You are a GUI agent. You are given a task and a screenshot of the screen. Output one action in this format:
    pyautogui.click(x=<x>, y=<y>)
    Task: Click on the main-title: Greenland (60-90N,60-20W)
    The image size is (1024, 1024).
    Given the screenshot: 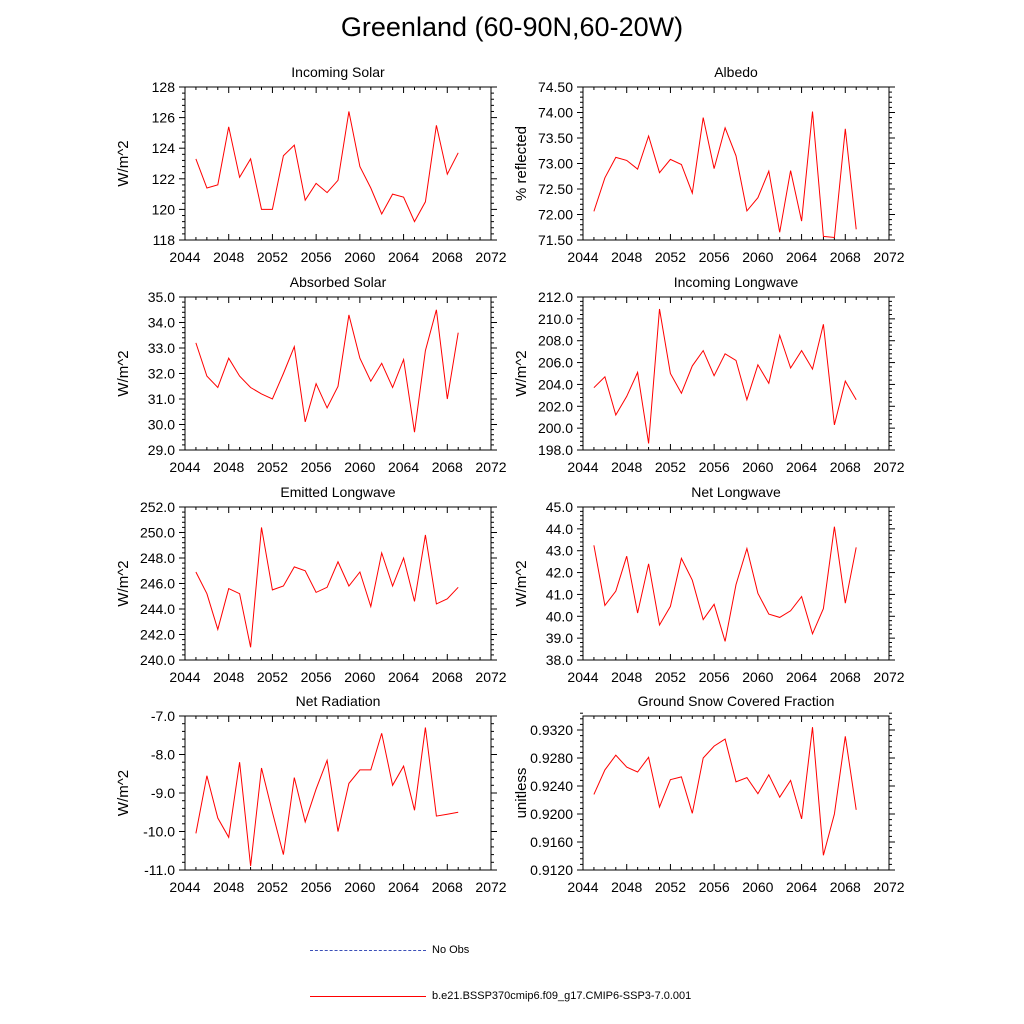 What is the action you would take?
    pyautogui.click(x=512, y=27)
    